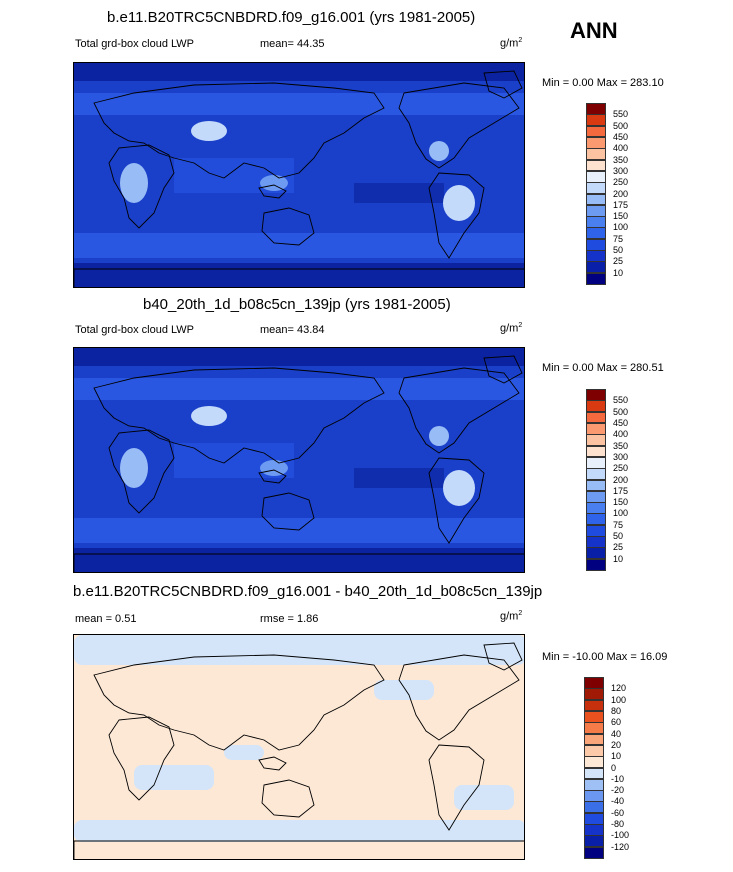 Image resolution: width=733 pixels, height=872 pixels. I want to click on colorbar-tick-label: 10, so click(618, 272).